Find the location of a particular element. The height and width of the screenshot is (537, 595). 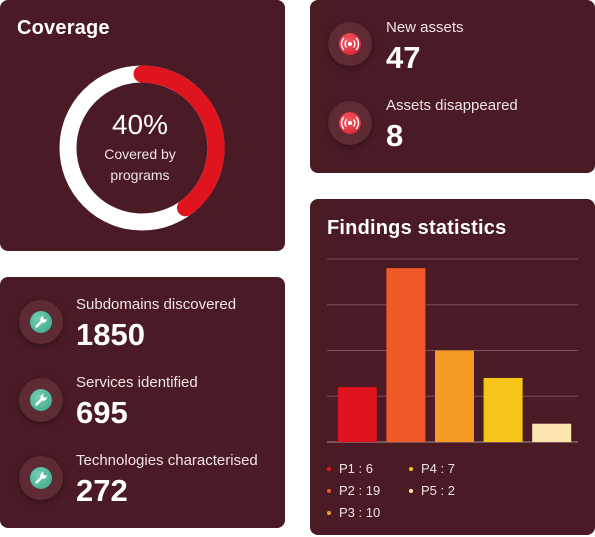

coverage-donut: 40% Covered by programs is located at coordinates (142, 148).